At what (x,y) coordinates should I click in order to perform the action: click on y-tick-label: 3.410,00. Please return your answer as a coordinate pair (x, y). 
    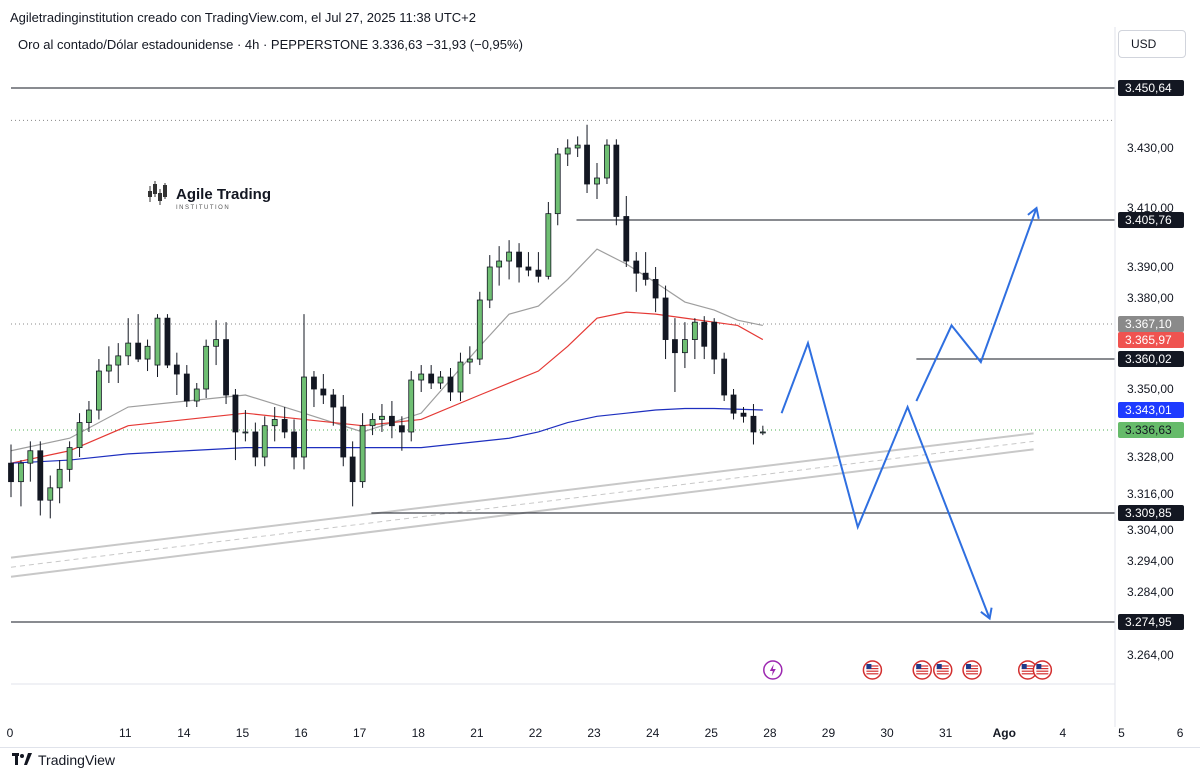
    Looking at the image, I should click on (1150, 208).